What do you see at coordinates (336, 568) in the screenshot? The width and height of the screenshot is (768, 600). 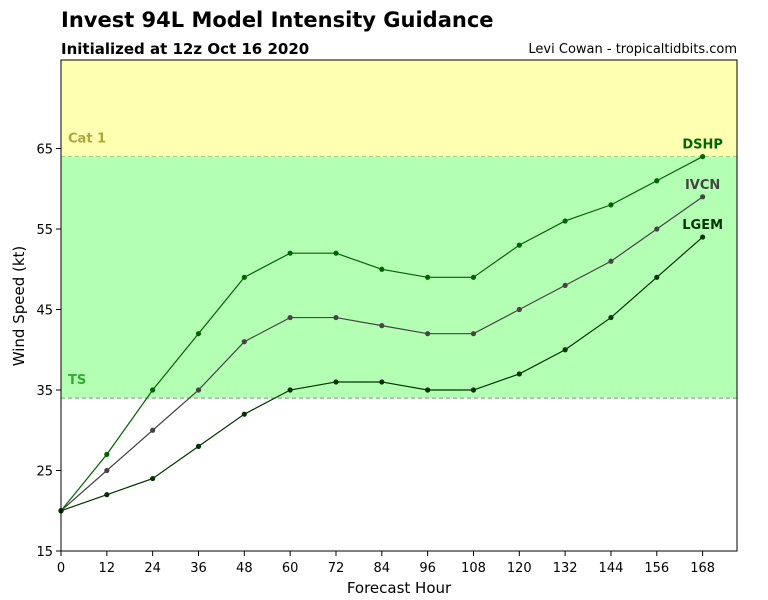 I see `x-tick-label: 72` at bounding box center [336, 568].